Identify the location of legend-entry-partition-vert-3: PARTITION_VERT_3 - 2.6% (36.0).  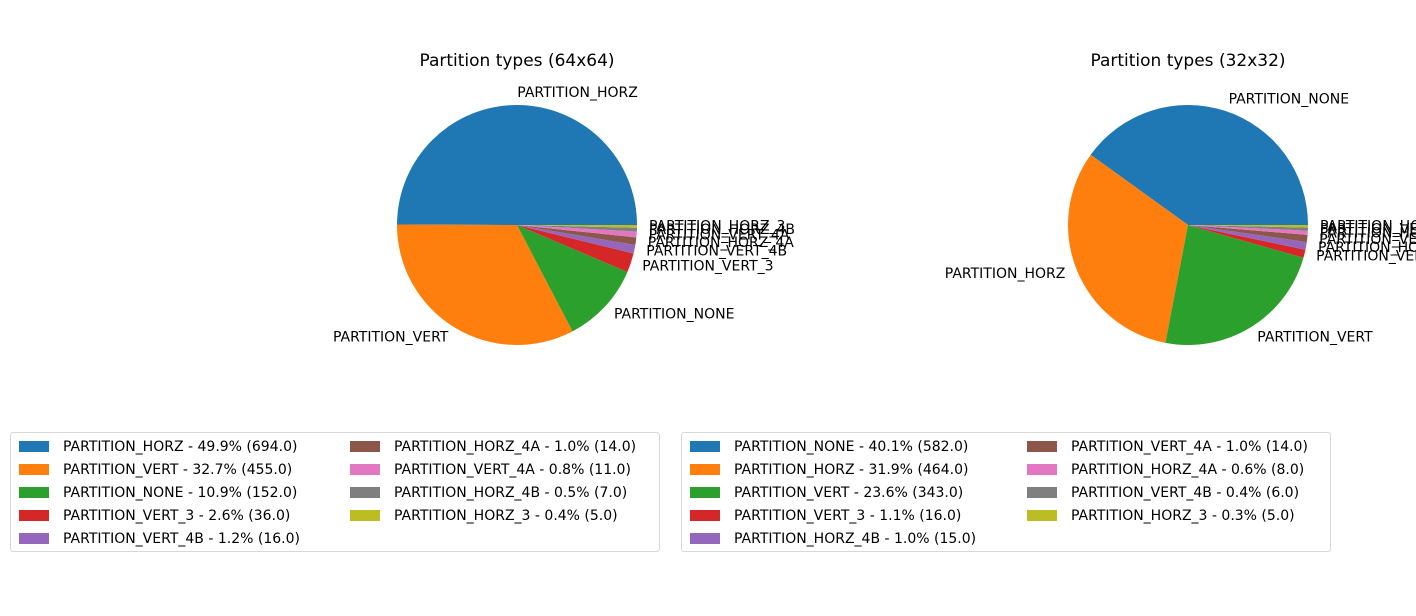
(184, 515).